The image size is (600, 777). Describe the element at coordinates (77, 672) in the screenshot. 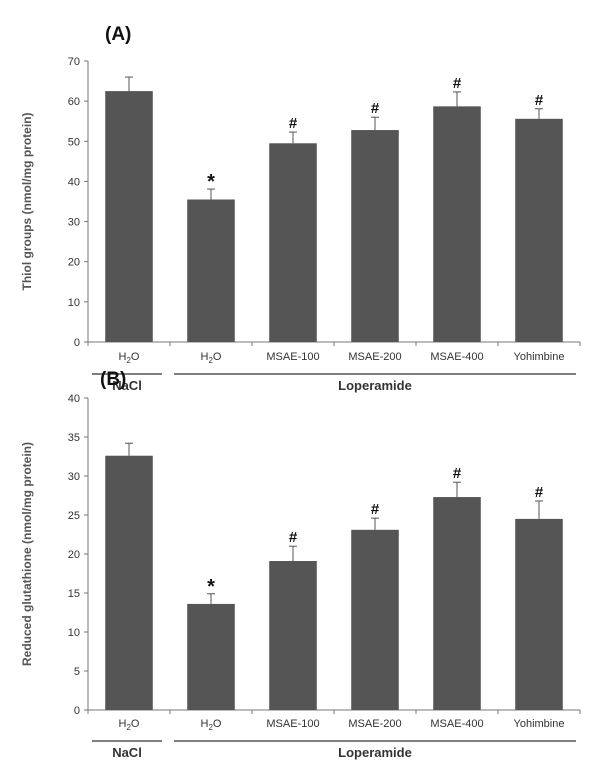

I see `y-tick-label: 5` at that location.